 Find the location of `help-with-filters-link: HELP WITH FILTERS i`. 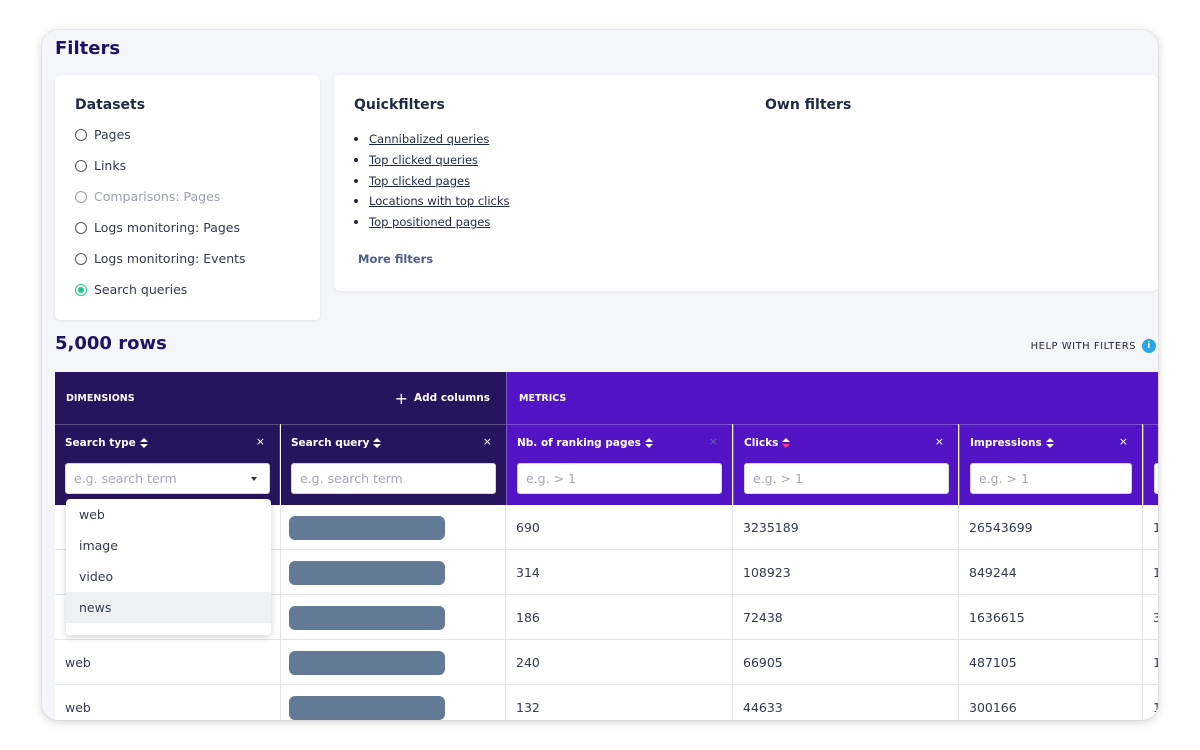

help-with-filters-link: HELP WITH FILTERS i is located at coordinates (1093, 346).